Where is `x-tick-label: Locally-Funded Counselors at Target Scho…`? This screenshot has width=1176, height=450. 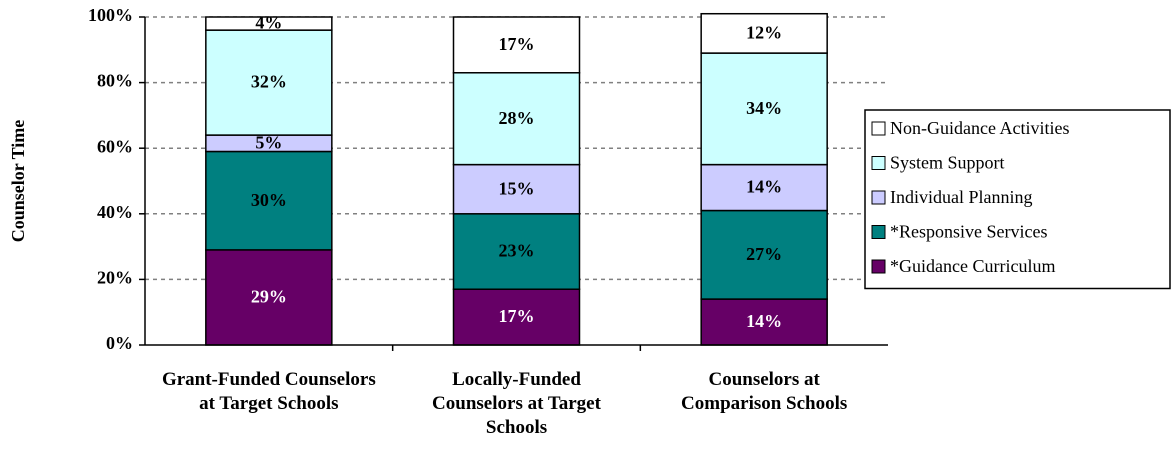 x-tick-label: Locally-Funded Counselors at Target Scho… is located at coordinates (516, 403).